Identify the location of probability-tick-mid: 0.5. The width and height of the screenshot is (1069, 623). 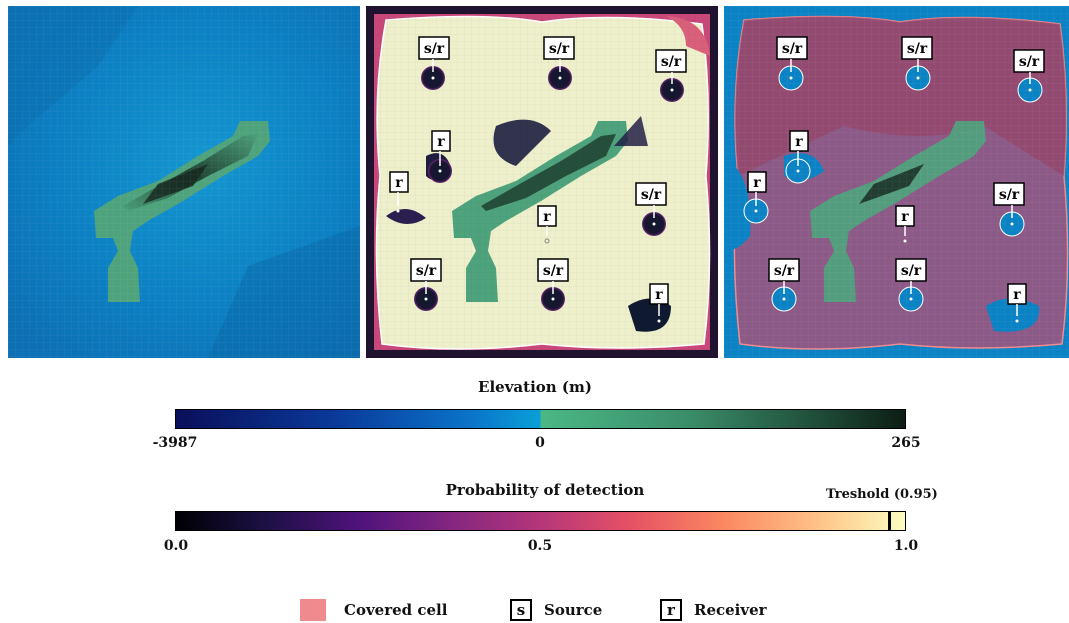
(540, 546).